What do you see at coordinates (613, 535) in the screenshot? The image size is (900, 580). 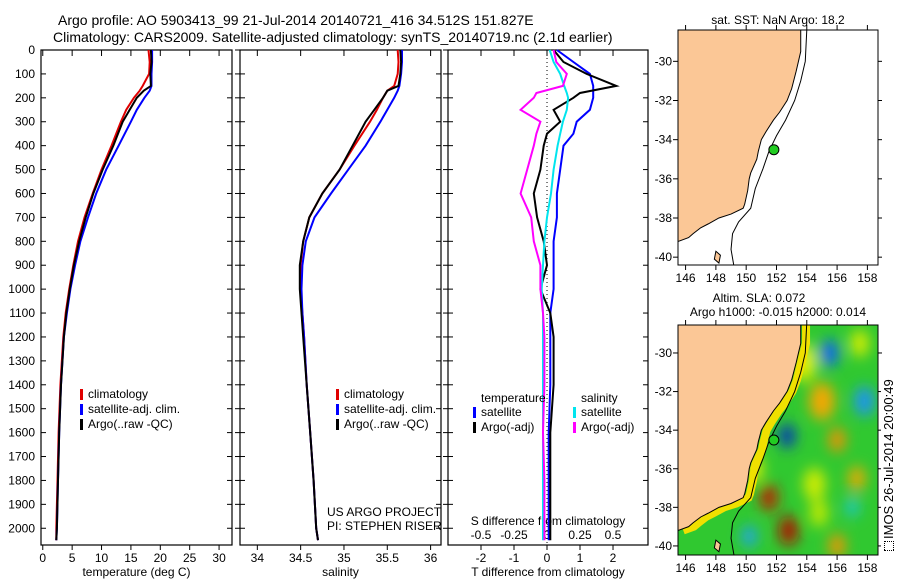 I see `s-tick-label: 0.5` at bounding box center [613, 535].